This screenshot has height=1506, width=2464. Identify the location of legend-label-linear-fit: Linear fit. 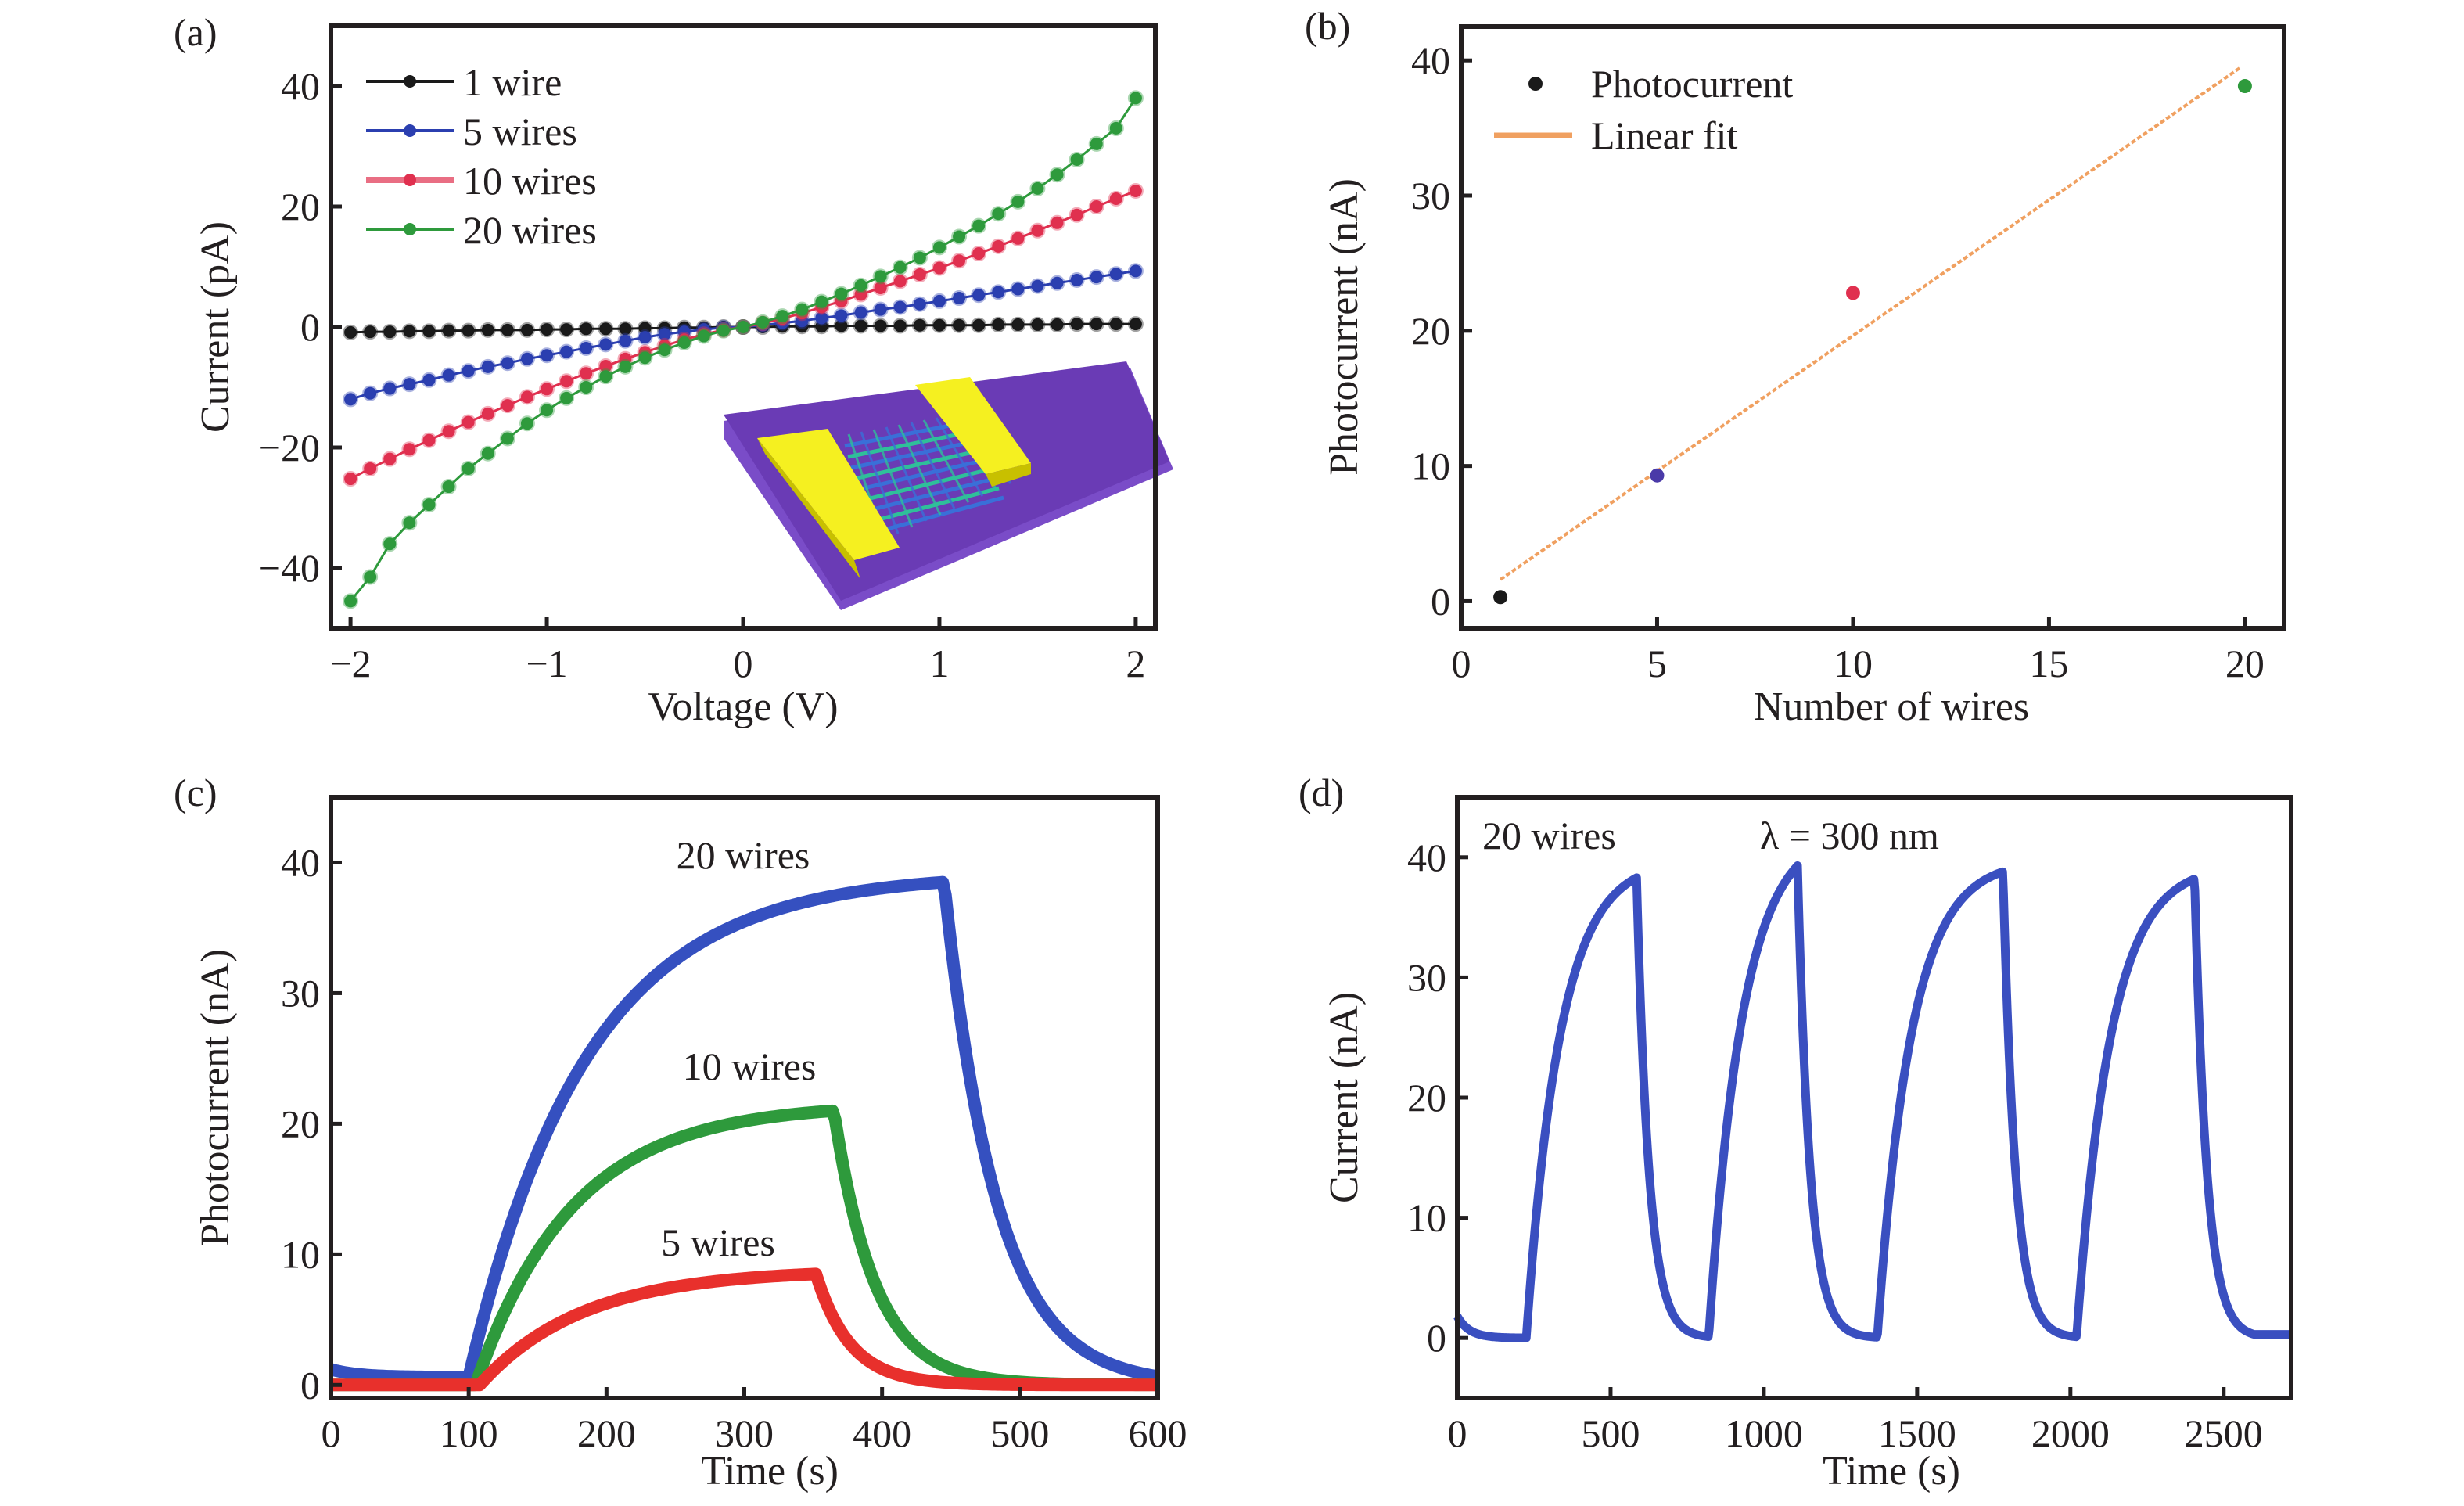
(1664, 135).